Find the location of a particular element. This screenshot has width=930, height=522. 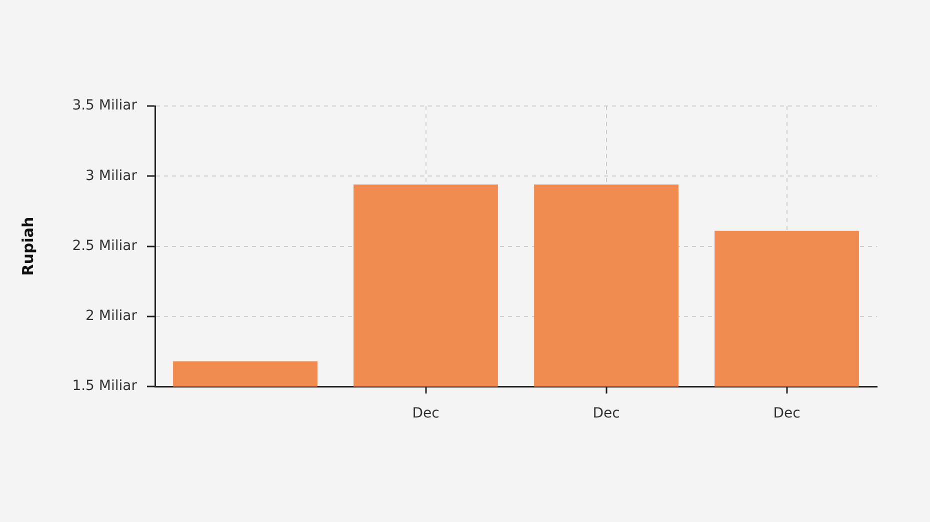

y-tick-label: 3 Miliar is located at coordinates (112, 176).